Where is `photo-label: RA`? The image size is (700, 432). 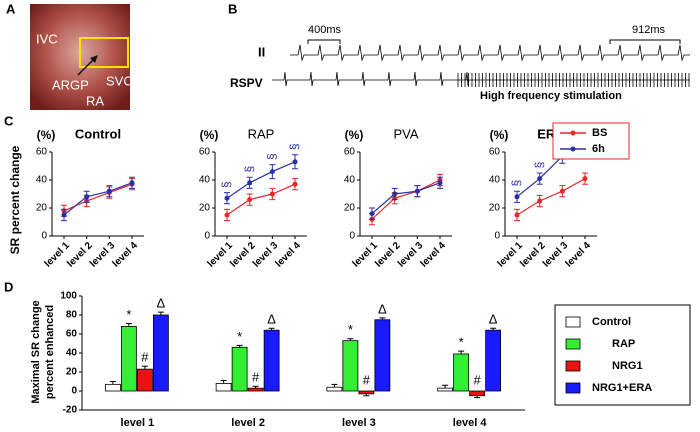 photo-label: RA is located at coordinates (95, 100).